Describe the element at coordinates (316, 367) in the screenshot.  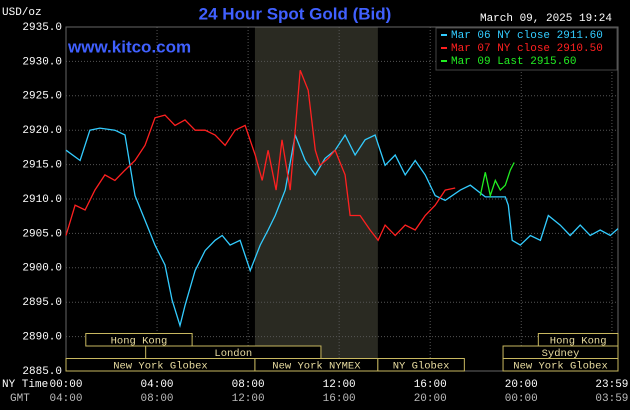
I see `session-label: New York NYMEX` at that location.